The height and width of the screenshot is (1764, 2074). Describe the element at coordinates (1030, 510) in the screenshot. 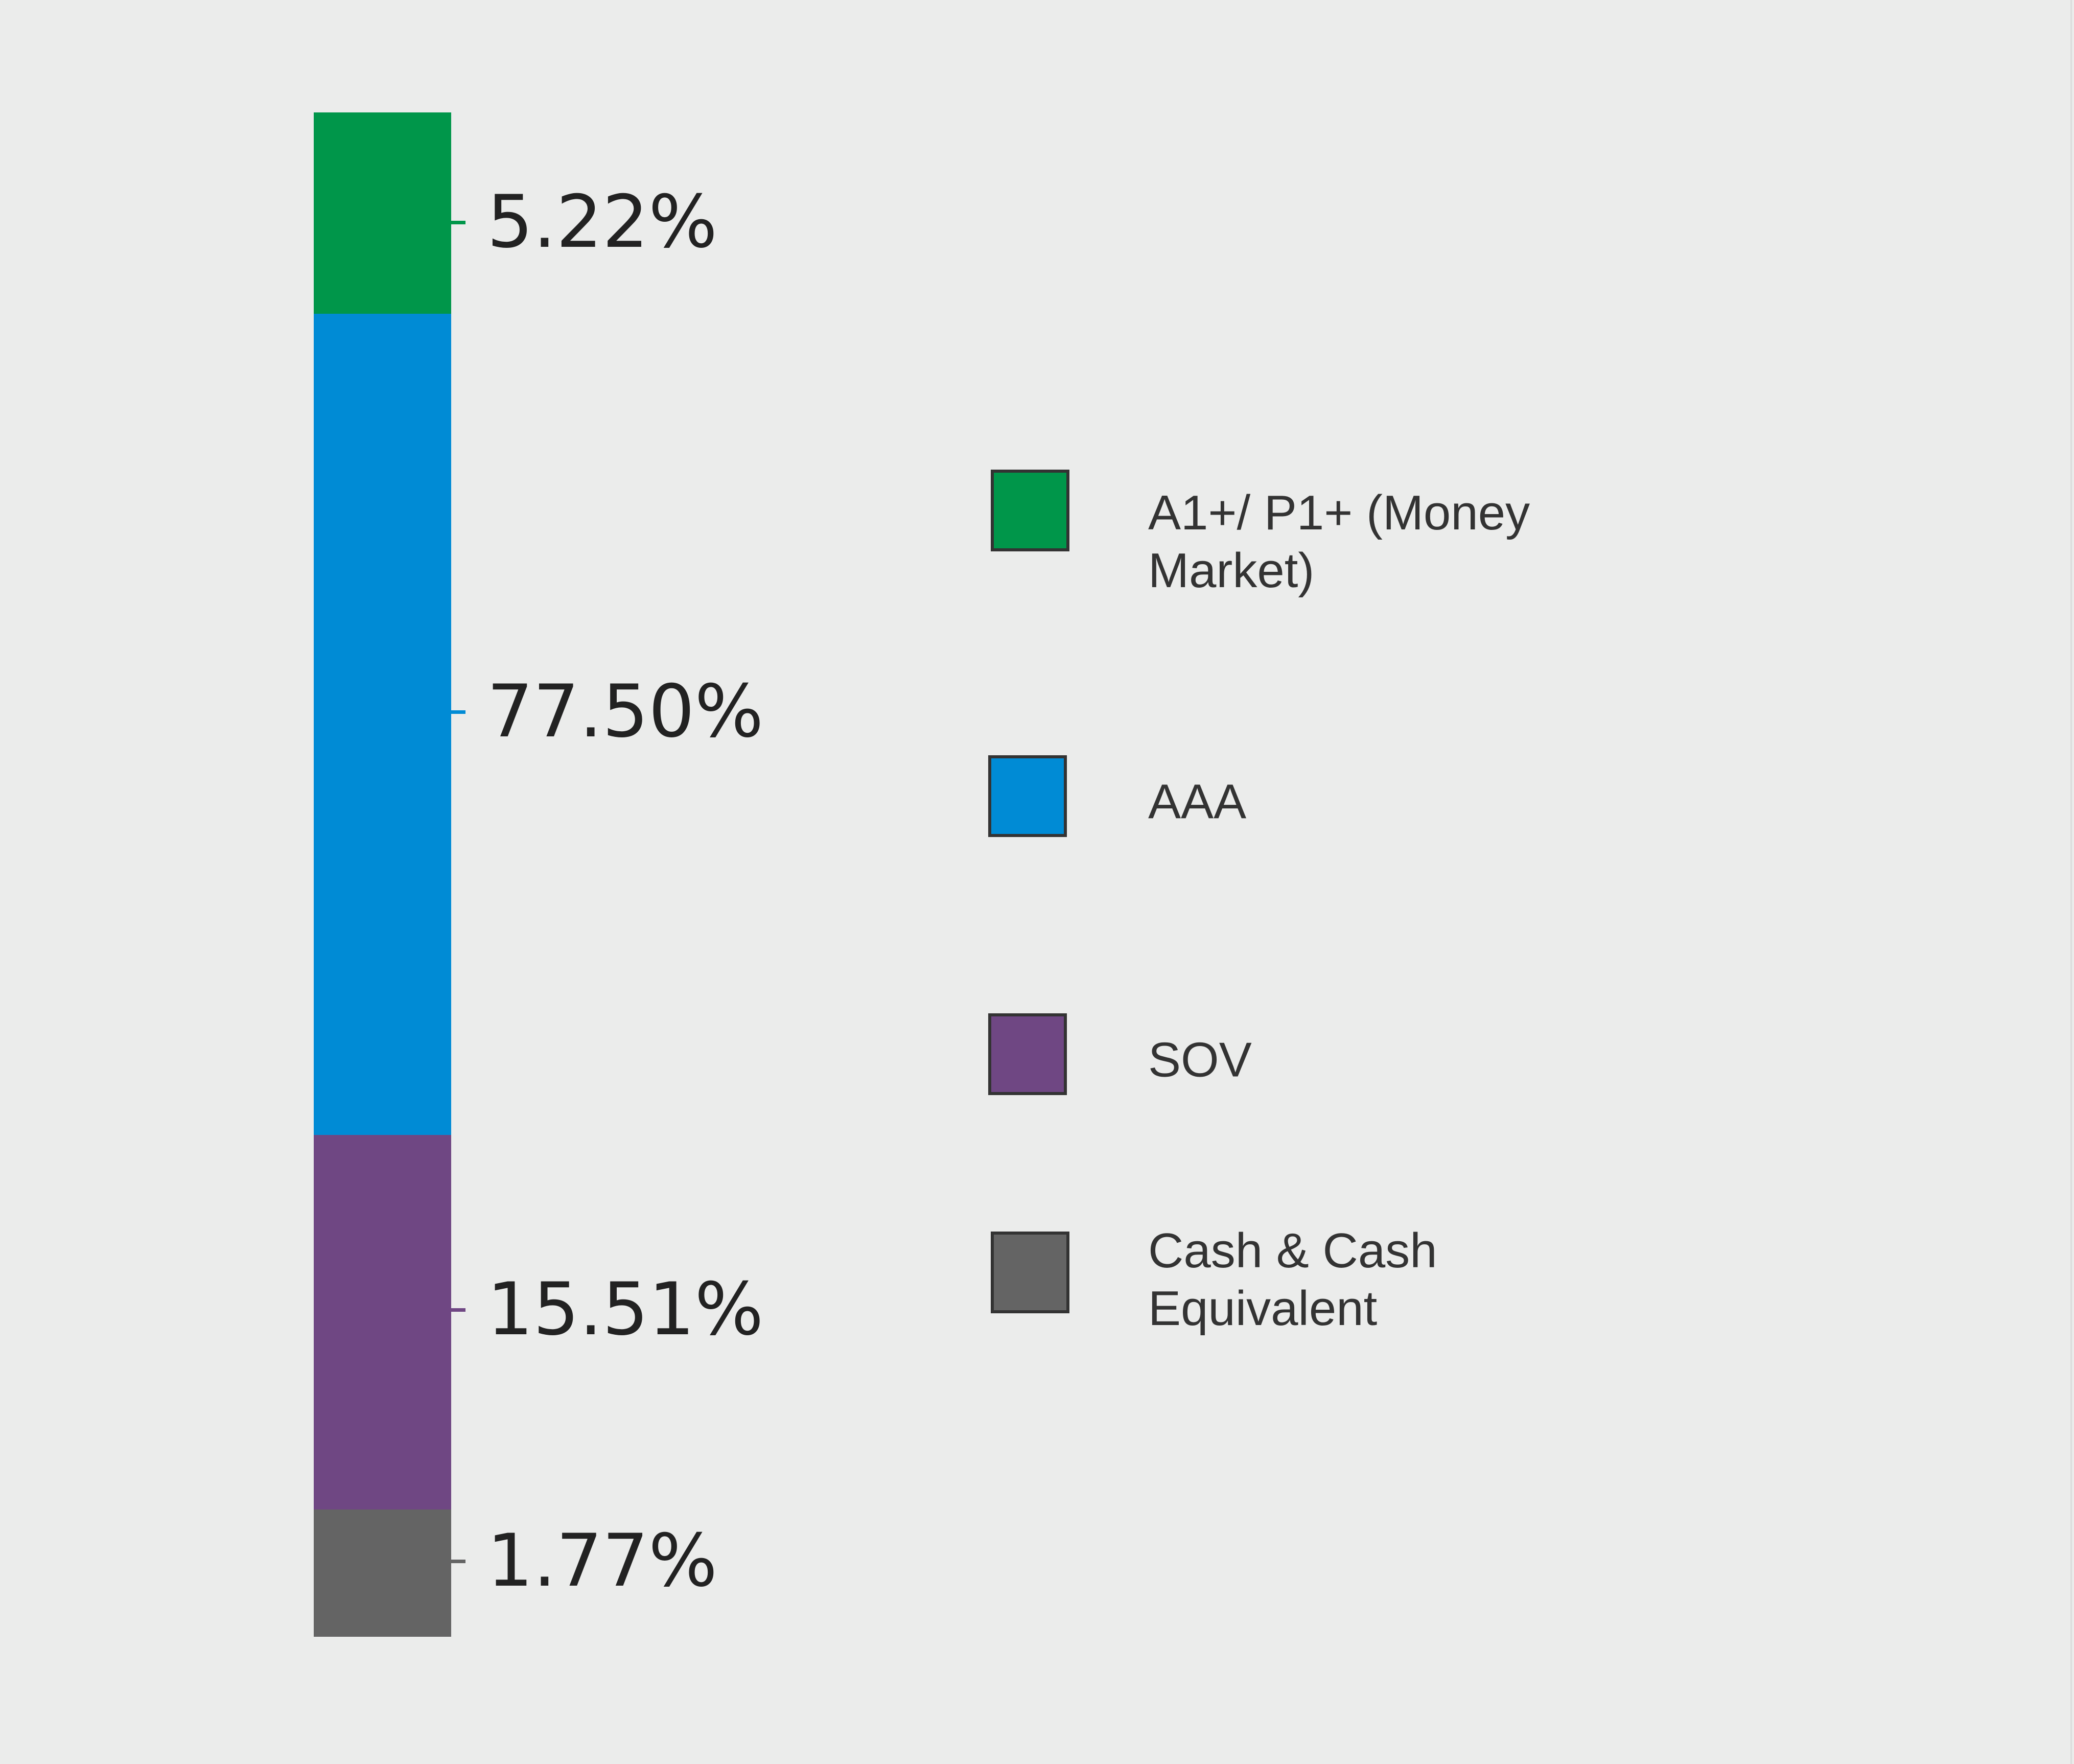

I see `legend-swatch-a1-p1` at that location.